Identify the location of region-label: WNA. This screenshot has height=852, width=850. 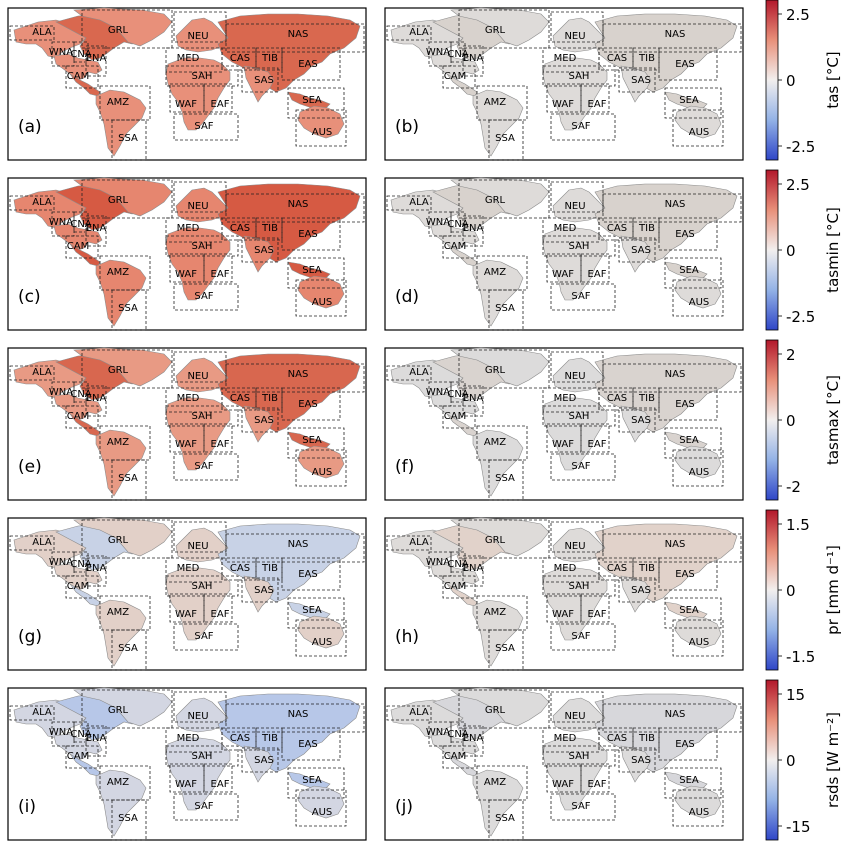
(61, 562).